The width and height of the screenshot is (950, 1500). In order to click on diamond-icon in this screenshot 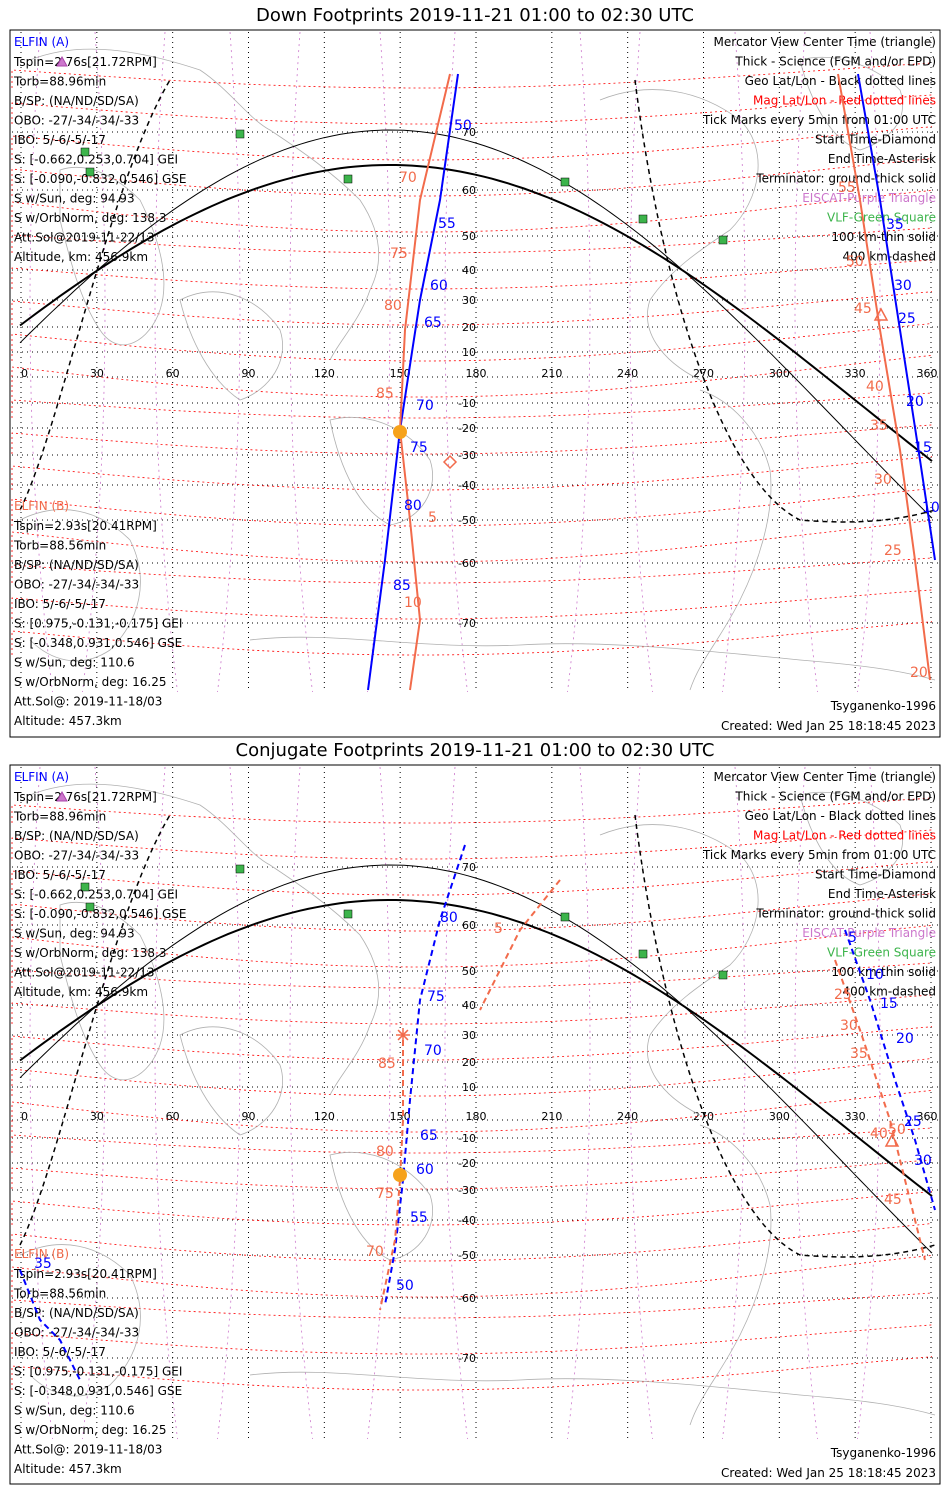, I will do `click(450, 462)`.